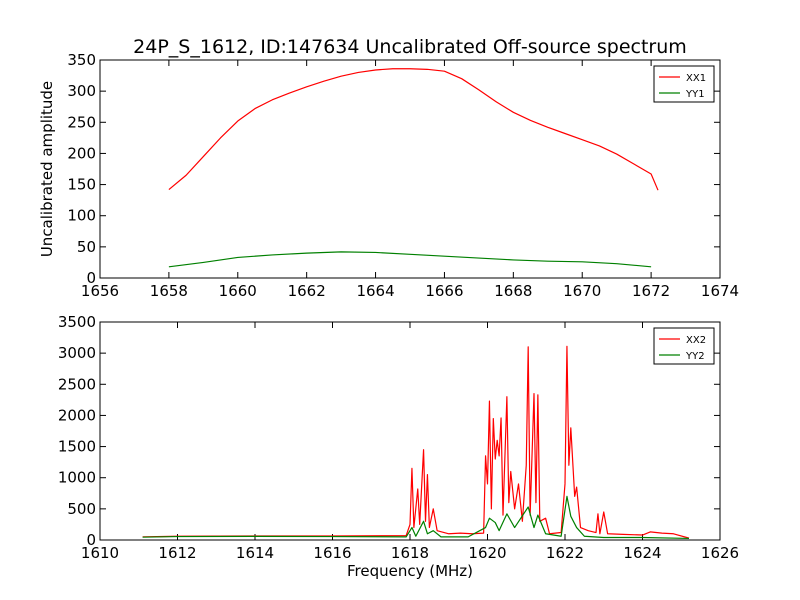 The height and width of the screenshot is (600, 800). I want to click on upper-ytick-label: 300, so click(81, 91).